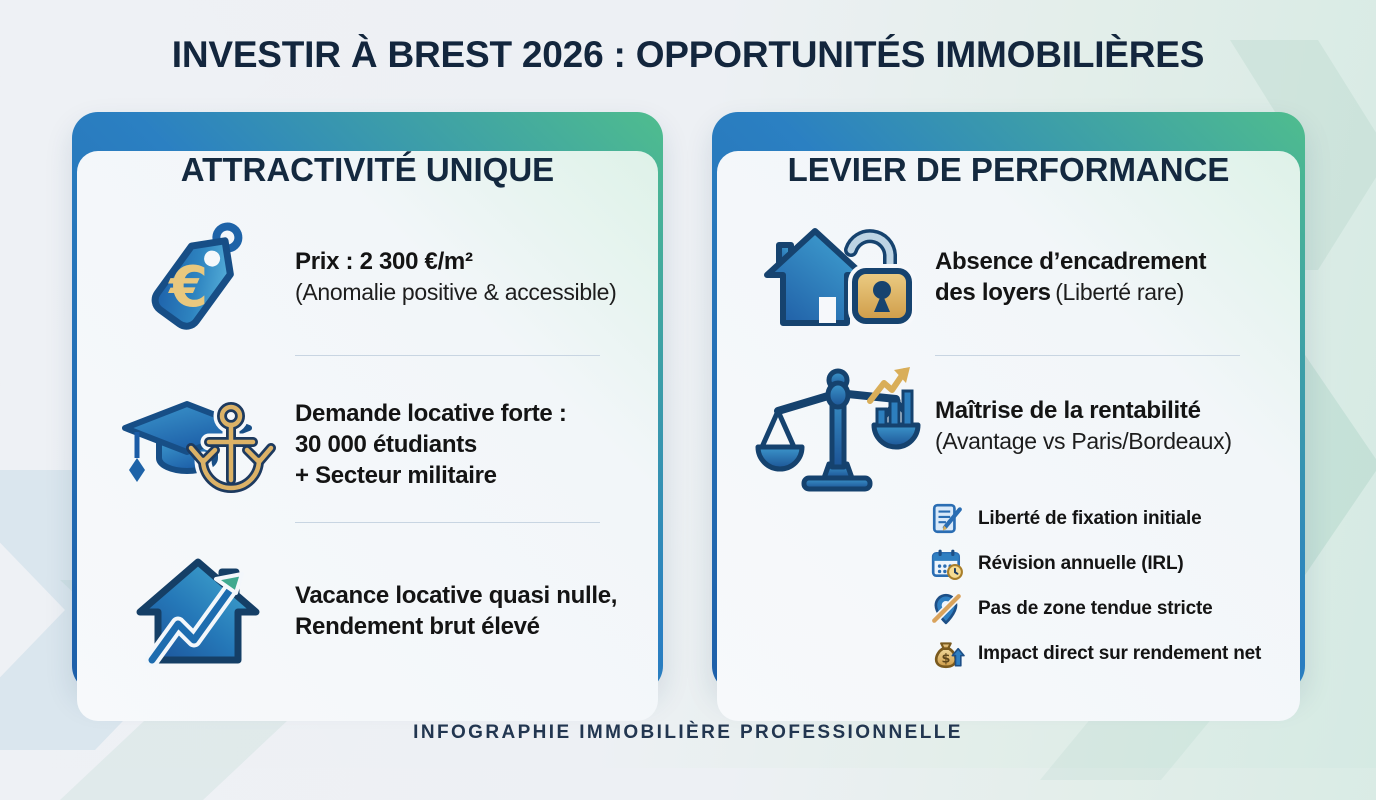  I want to click on footer-caption: INFOGRAPHIE IMMOBILIÈRE PROFESSIONNELLE, so click(688, 732).